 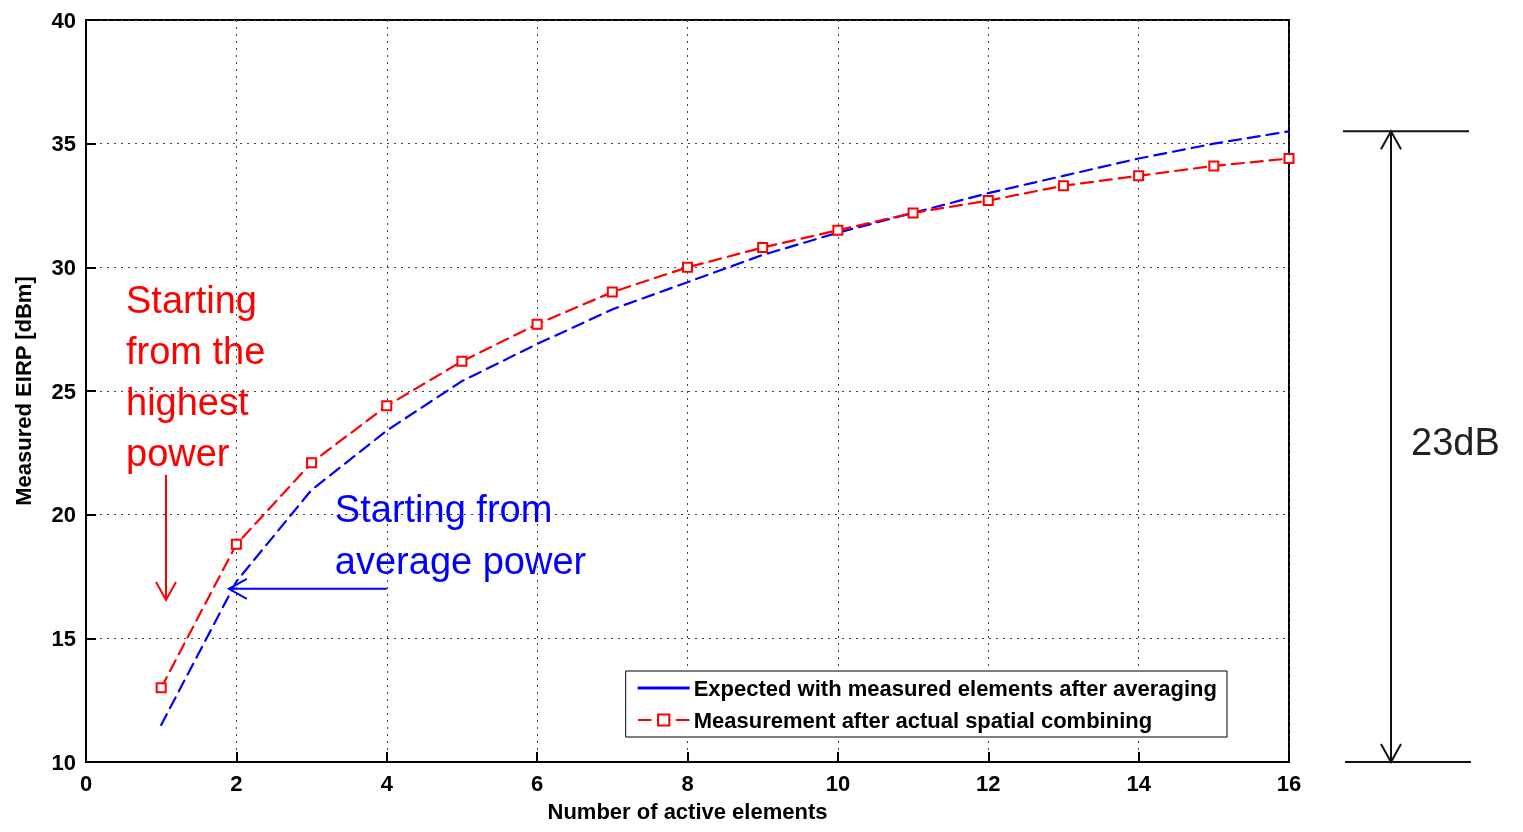 What do you see at coordinates (460, 534) in the screenshot?
I see `annotation: Starting from average power` at bounding box center [460, 534].